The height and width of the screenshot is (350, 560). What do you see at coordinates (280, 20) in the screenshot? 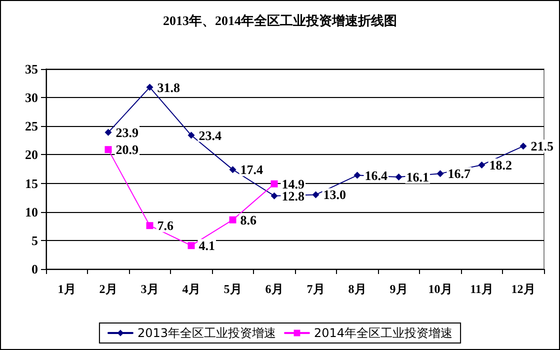
I see `chart-title: 2013年、2014年全区工业投资增速折线图` at bounding box center [280, 20].